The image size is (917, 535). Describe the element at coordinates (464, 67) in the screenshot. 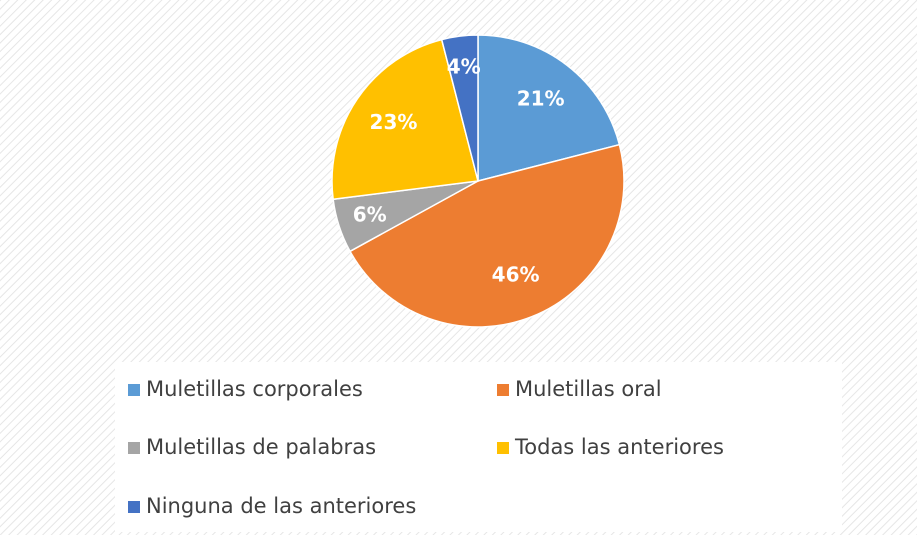

I see `data-label: 4%` at that location.